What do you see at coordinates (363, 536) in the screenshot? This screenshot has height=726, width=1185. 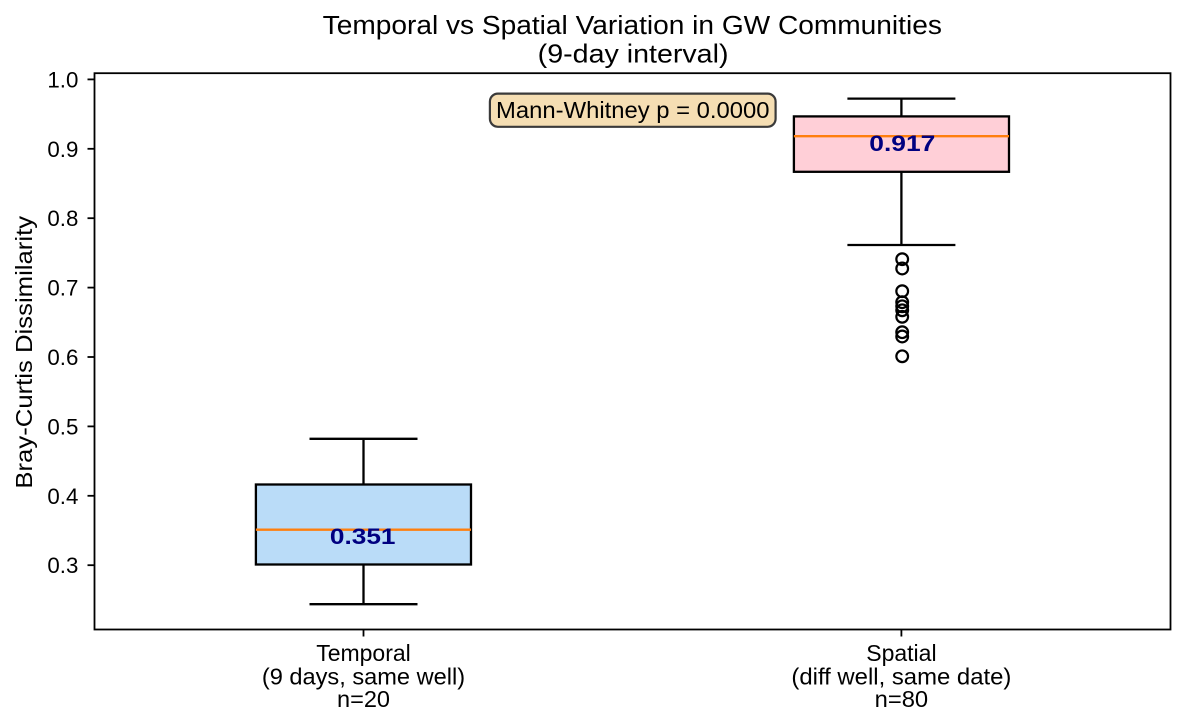 I see `svg-text: 0.351` at bounding box center [363, 536].